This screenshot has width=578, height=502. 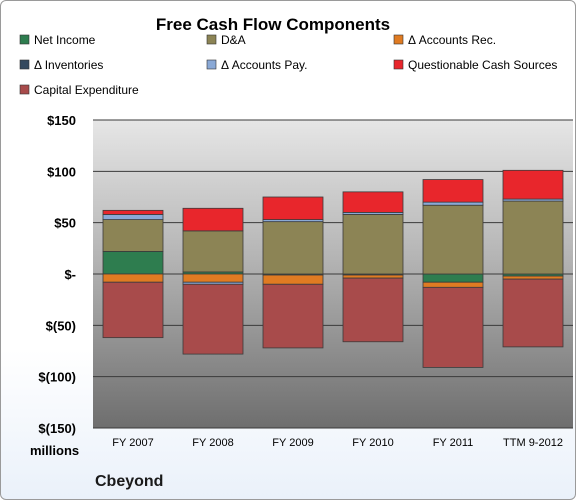 What do you see at coordinates (453, 443) in the screenshot?
I see `x-tick-label: FY 2011` at bounding box center [453, 443].